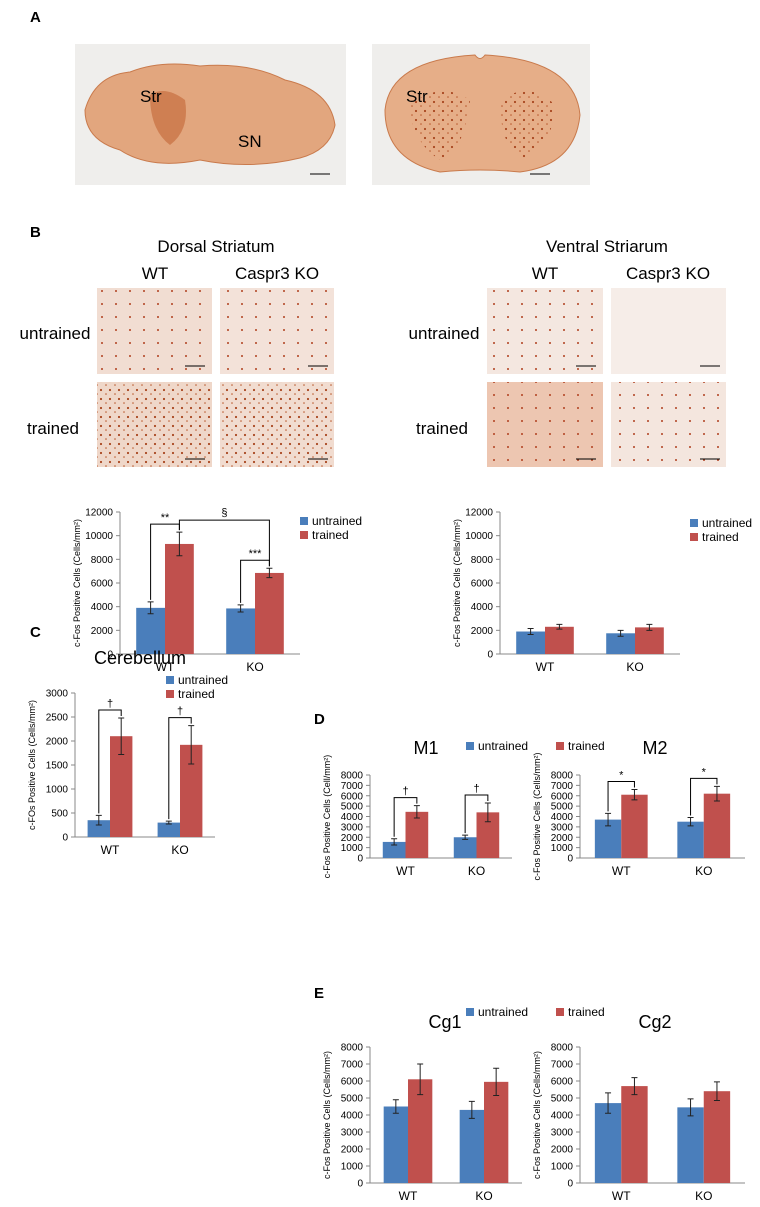 This screenshot has width=760, height=1207. I want to click on chart-title: M2, so click(654, 748).